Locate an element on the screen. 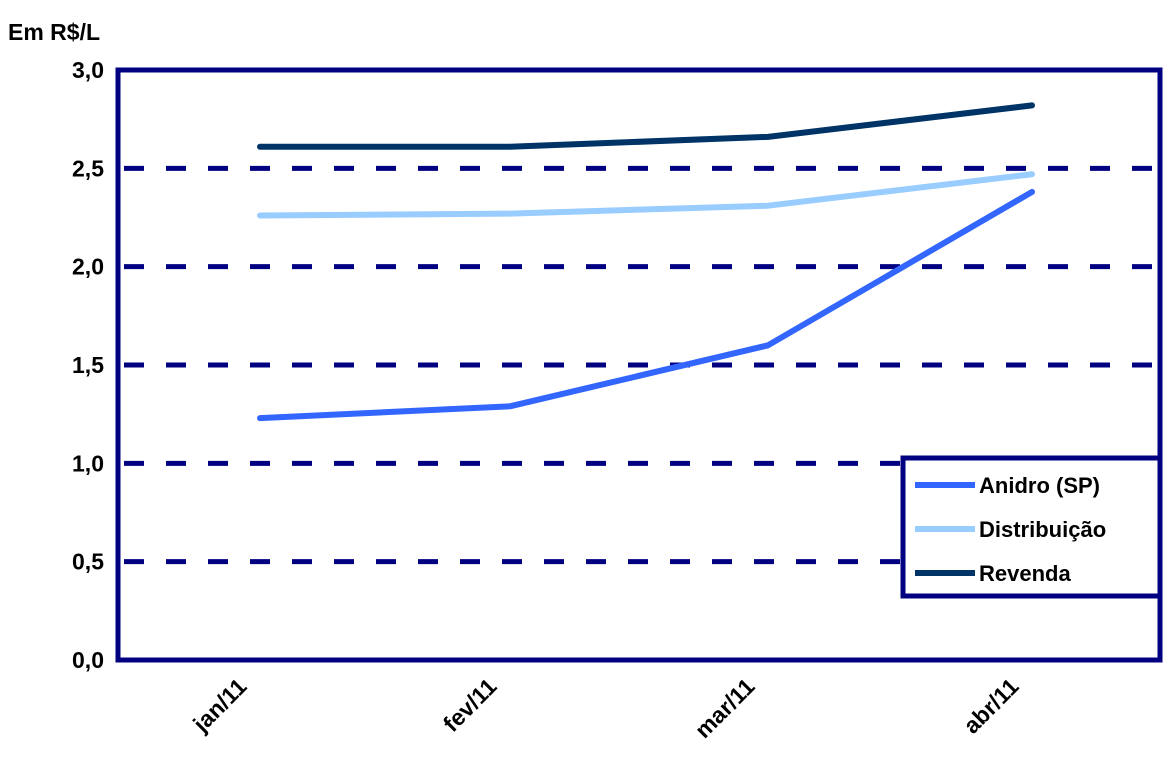  y-tick-label: 0,0 is located at coordinates (88, 660).